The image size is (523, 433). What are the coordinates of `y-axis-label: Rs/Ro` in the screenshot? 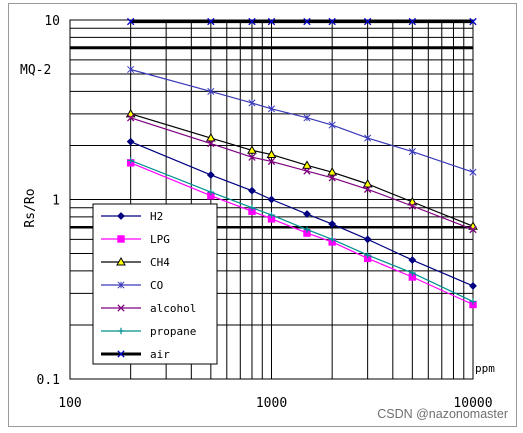 It's located at (30, 207).